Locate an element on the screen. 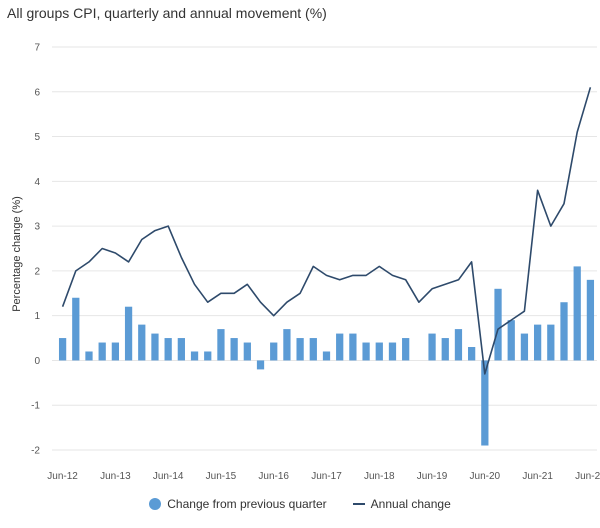 Image resolution: width=600 pixels, height=528 pixels. x-tick-label: Jun-20 is located at coordinates (485, 476).